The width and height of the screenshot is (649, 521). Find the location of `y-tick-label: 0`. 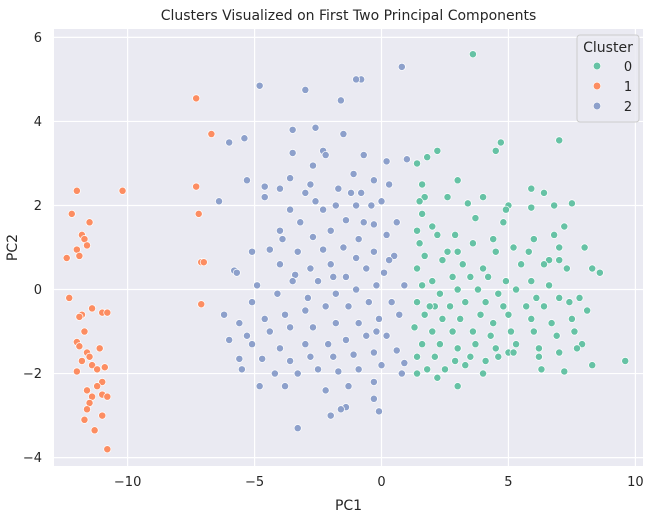

y-tick-label: 0 is located at coordinates (38, 290).